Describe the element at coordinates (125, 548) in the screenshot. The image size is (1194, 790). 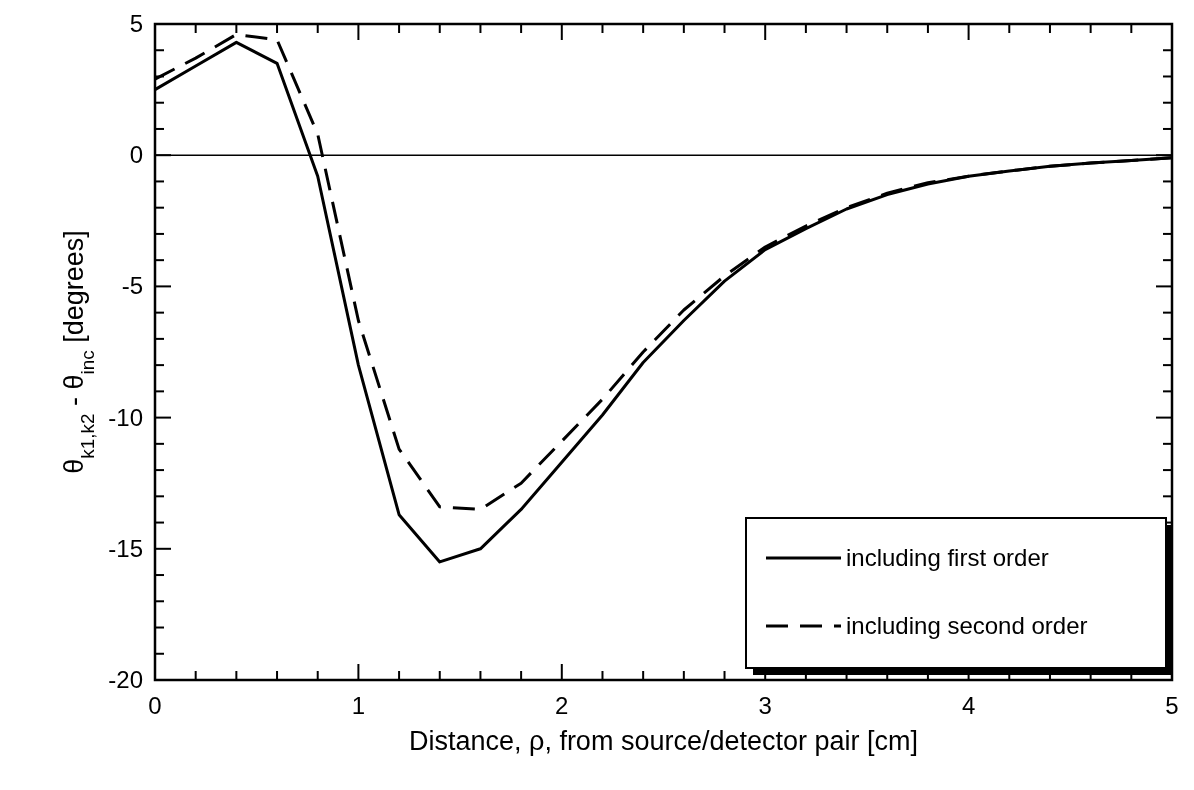
I see `y-tick-label: -15` at that location.